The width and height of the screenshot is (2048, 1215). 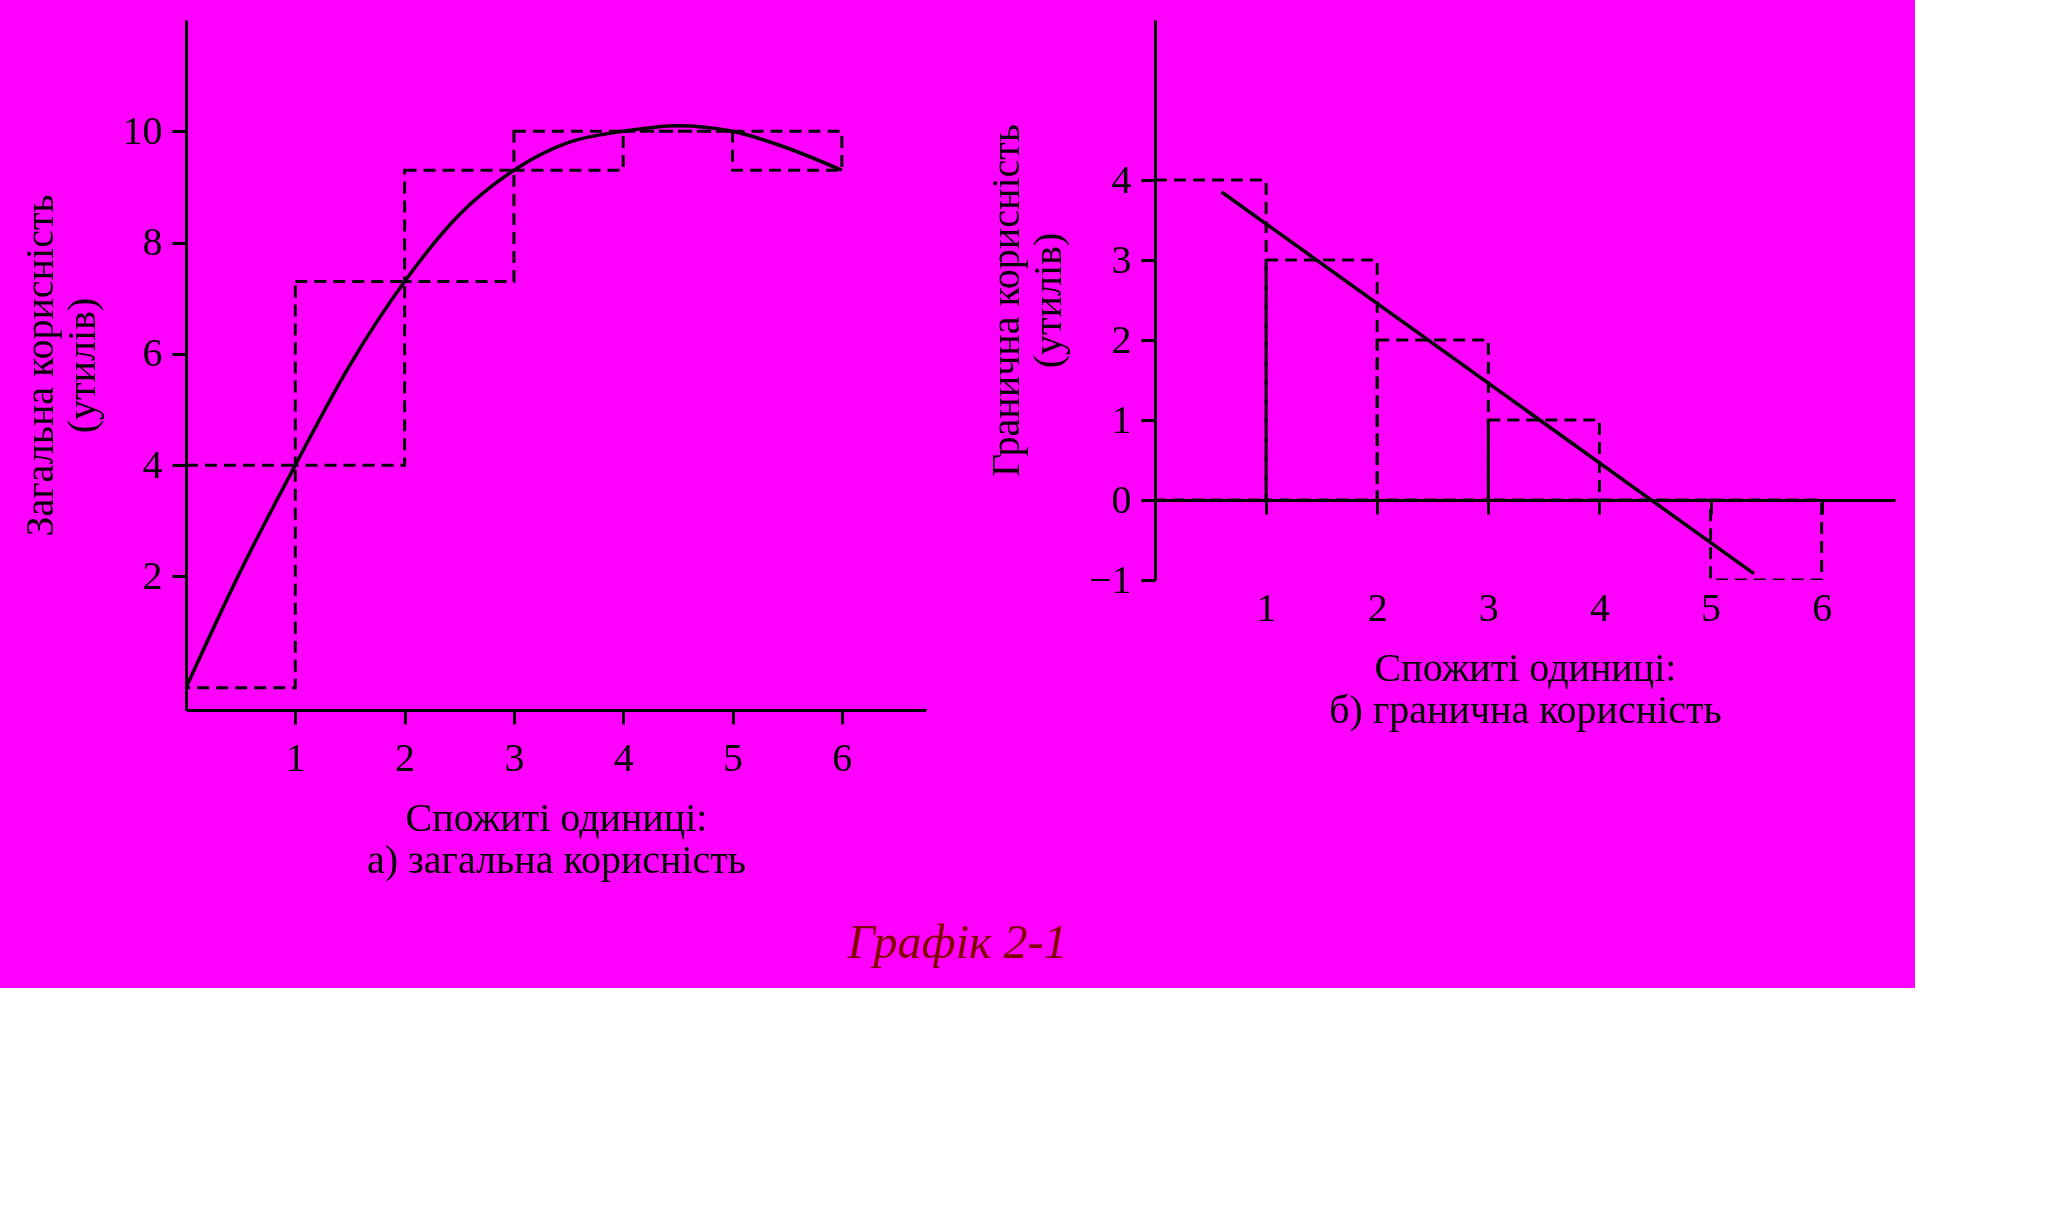 What do you see at coordinates (957, 941) in the screenshot?
I see `text: Графік 2-1` at bounding box center [957, 941].